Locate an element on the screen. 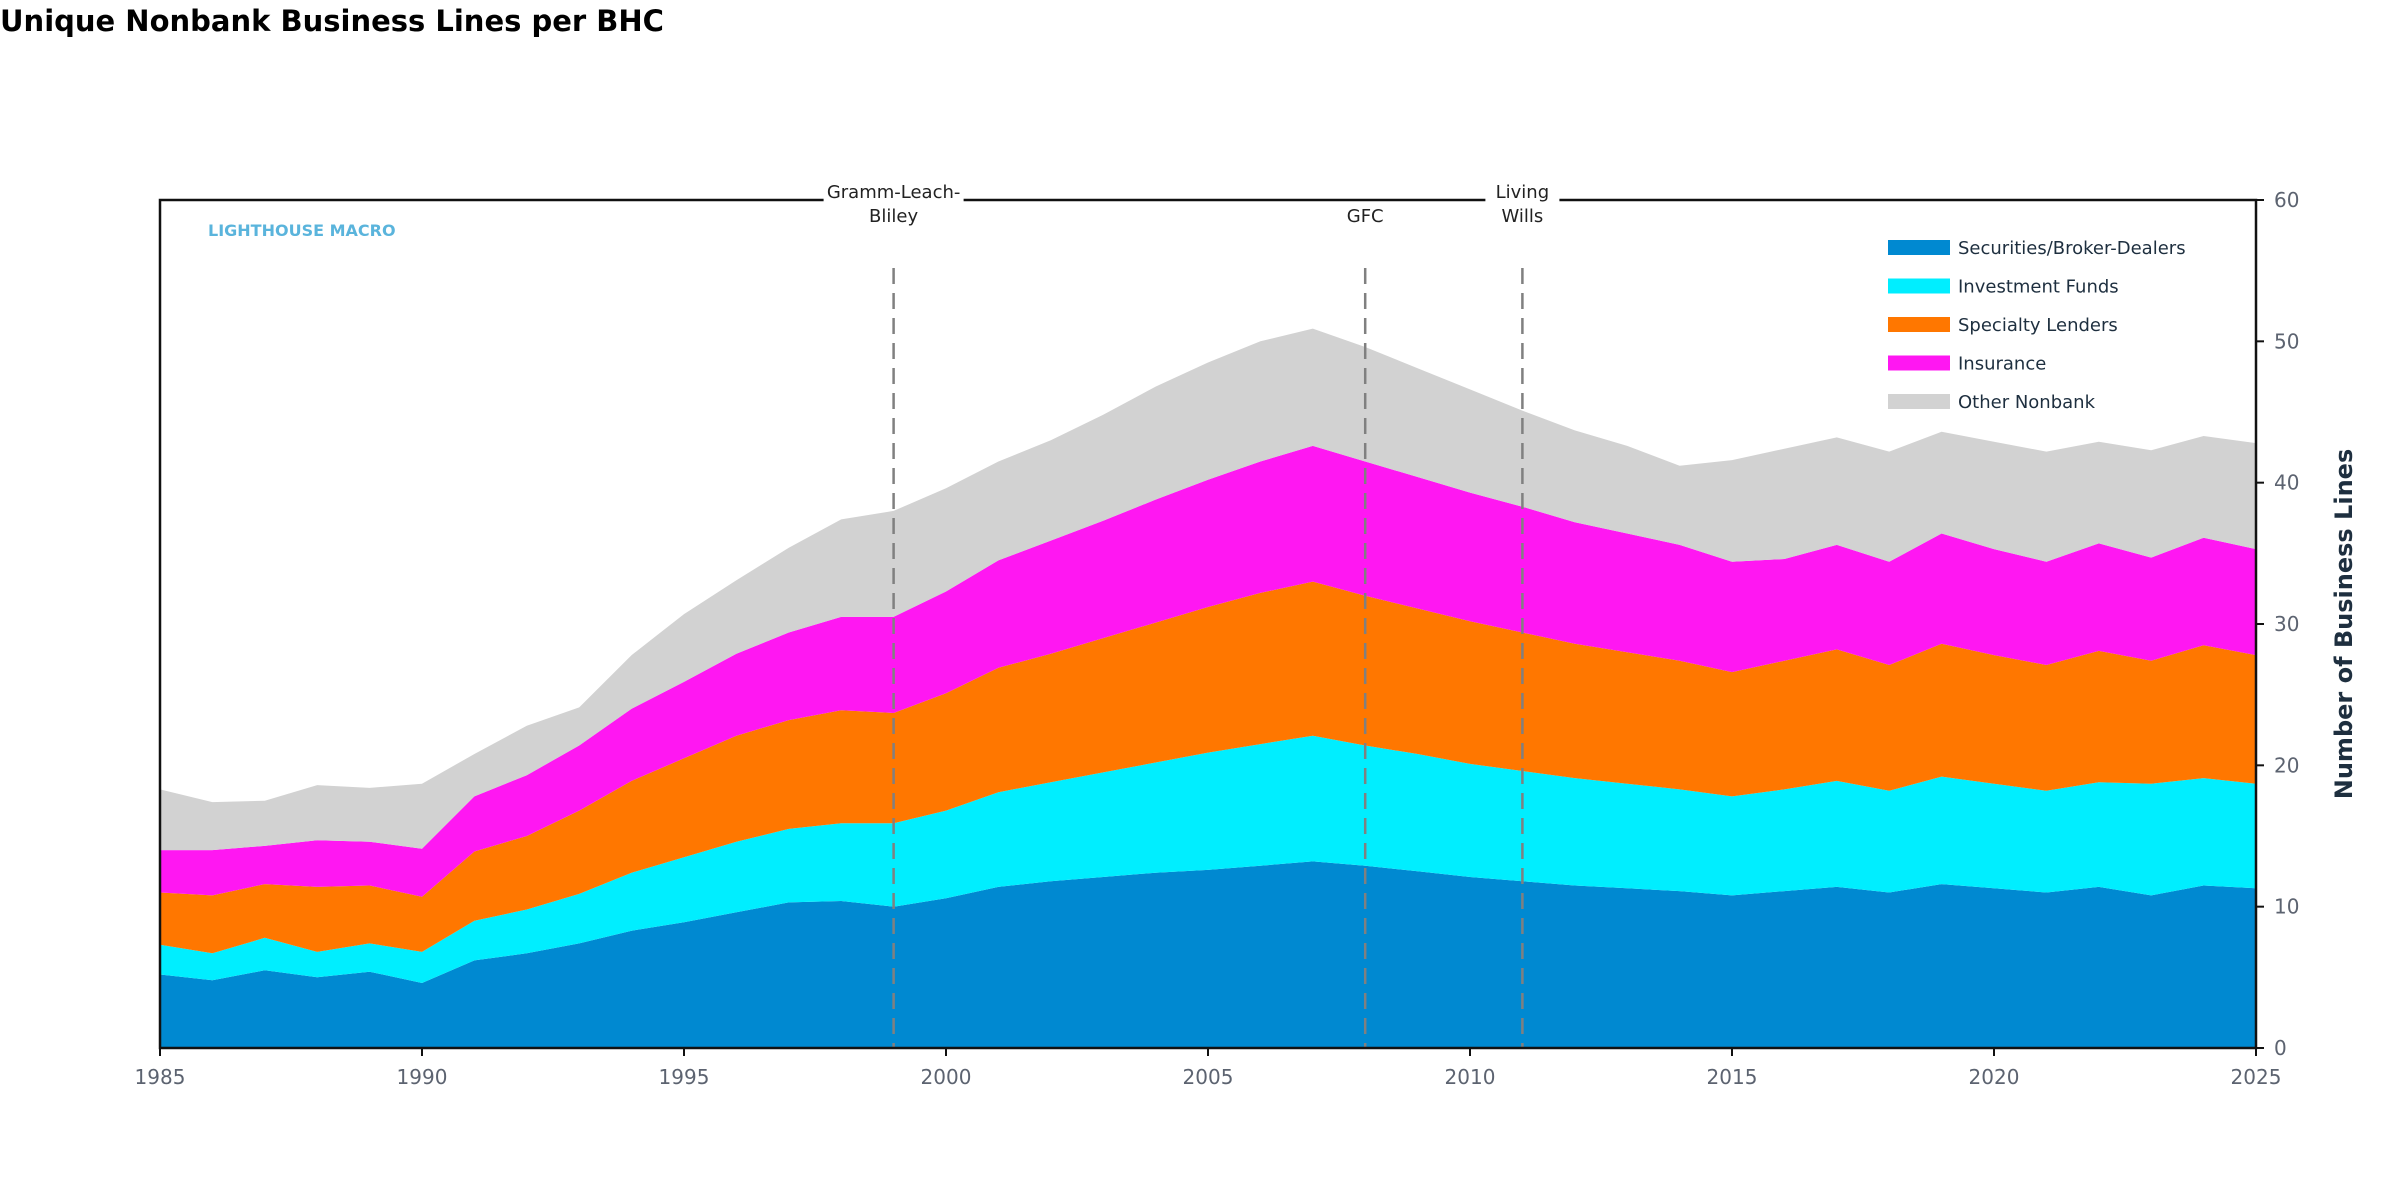  legend-swatch-other-nonbank is located at coordinates (1919, 401).